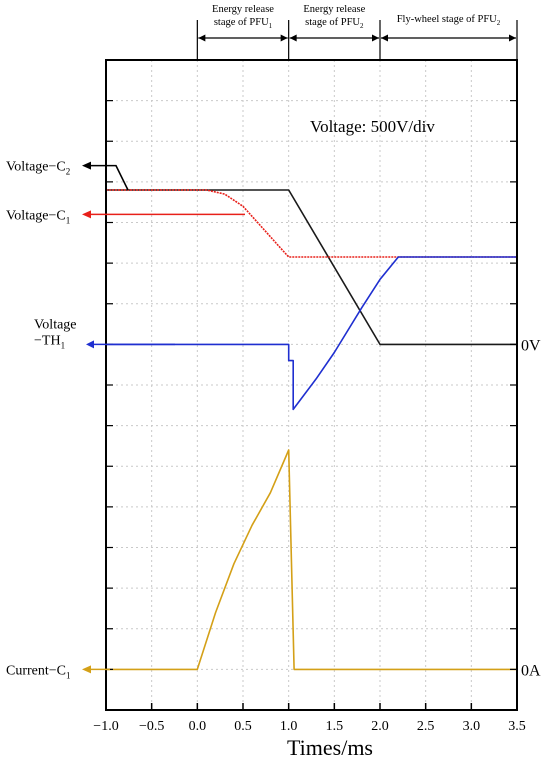 This screenshot has height=765, width=550. Describe the element at coordinates (335, 726) in the screenshot. I see `x-tick-label: 1.5` at that location.